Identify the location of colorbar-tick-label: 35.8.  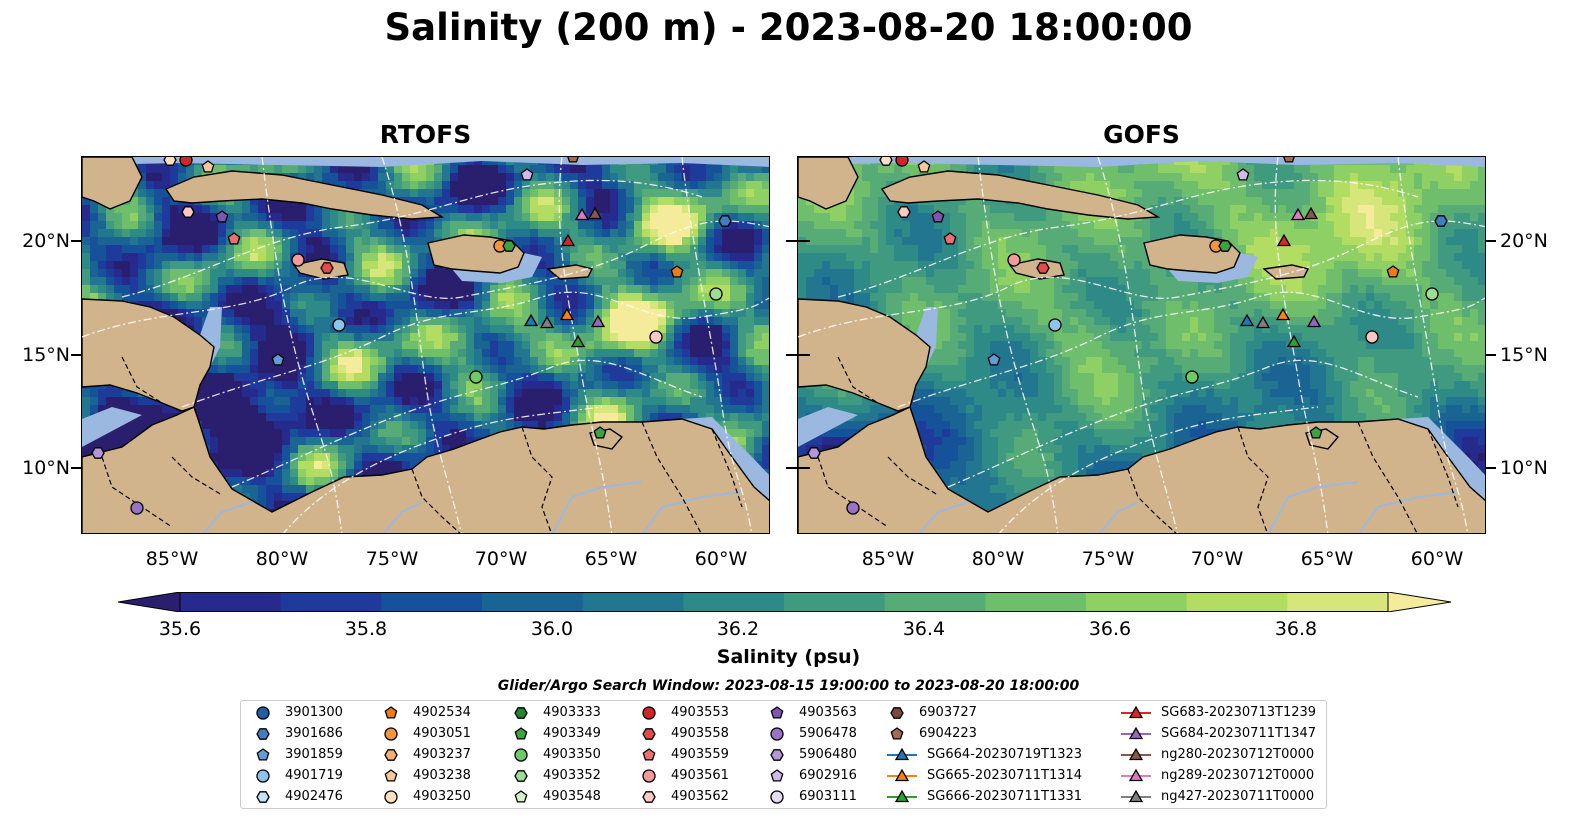
(366, 629).